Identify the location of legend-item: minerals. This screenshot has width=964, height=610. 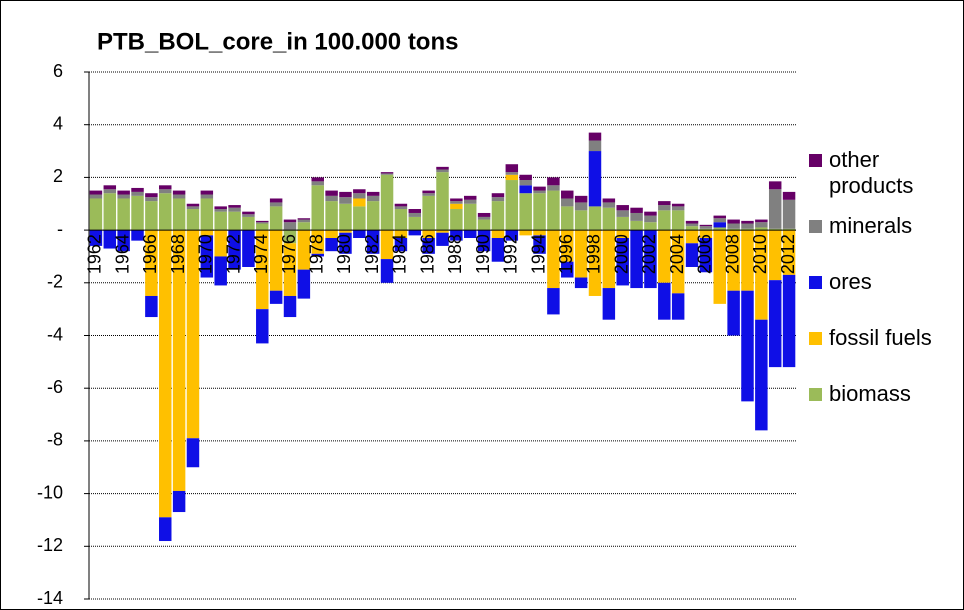
(884, 226).